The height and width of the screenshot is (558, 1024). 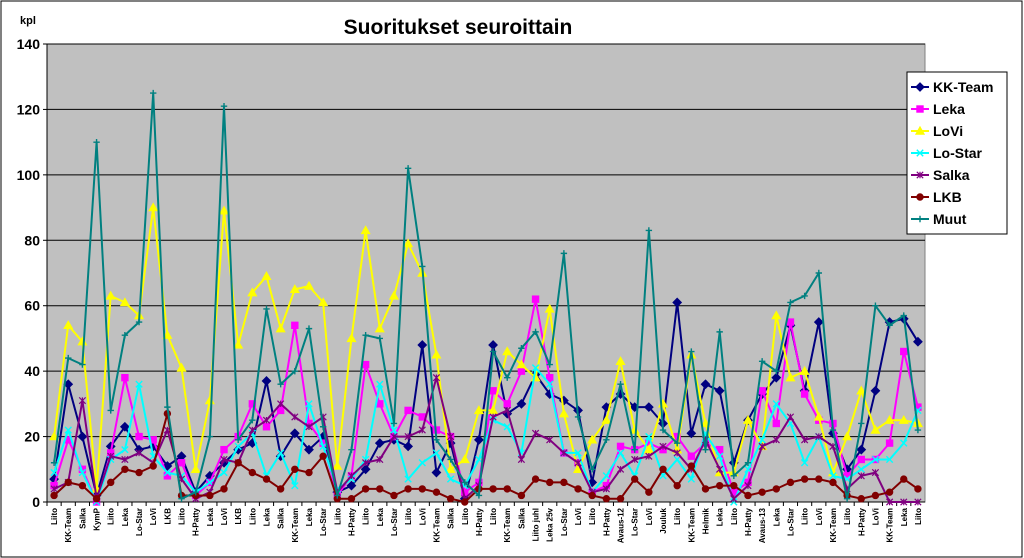 I want to click on y-tick-label: 120, so click(x=29, y=109).